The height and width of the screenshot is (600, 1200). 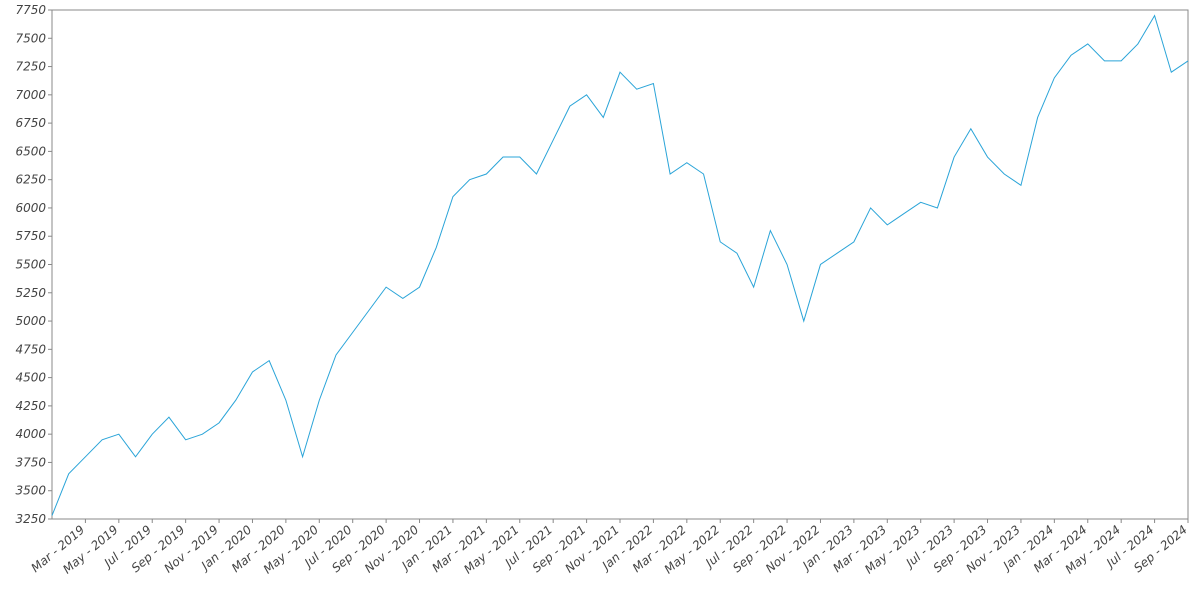 What do you see at coordinates (30, 434) in the screenshot?
I see `y-tick-label: 4000` at bounding box center [30, 434].